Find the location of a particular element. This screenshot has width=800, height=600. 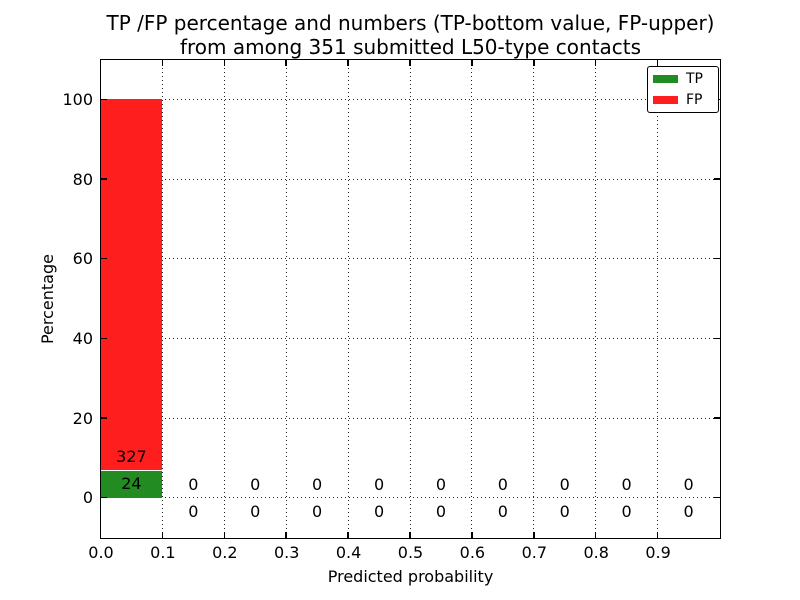

y-axis-label: Percentage is located at coordinates (47, 299).